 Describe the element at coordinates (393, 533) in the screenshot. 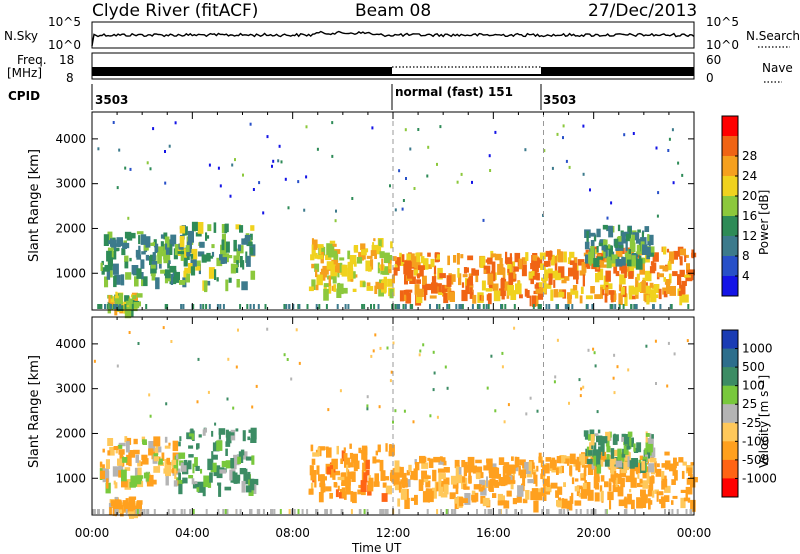

I see `time-axis: 00:00 04:00 08:00 12:00 16:00 20:00 00:00` at that location.